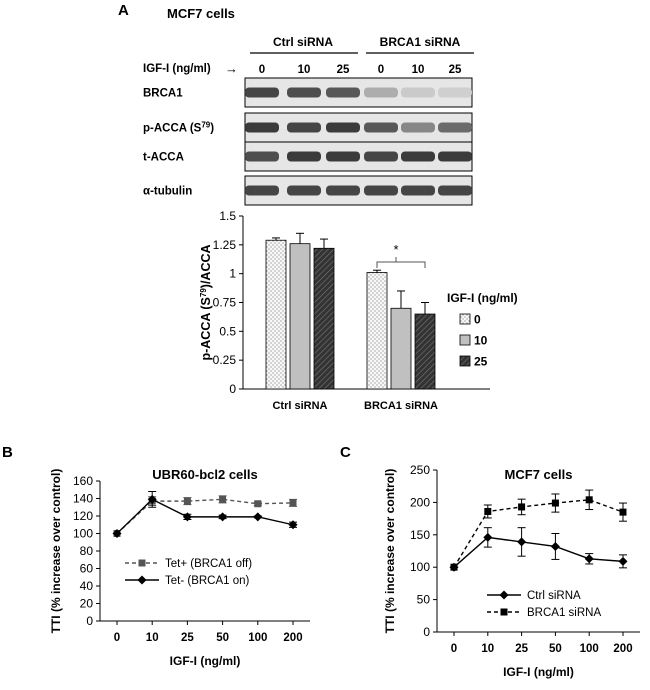  I want to click on arrow-icon: →, so click(231, 68).